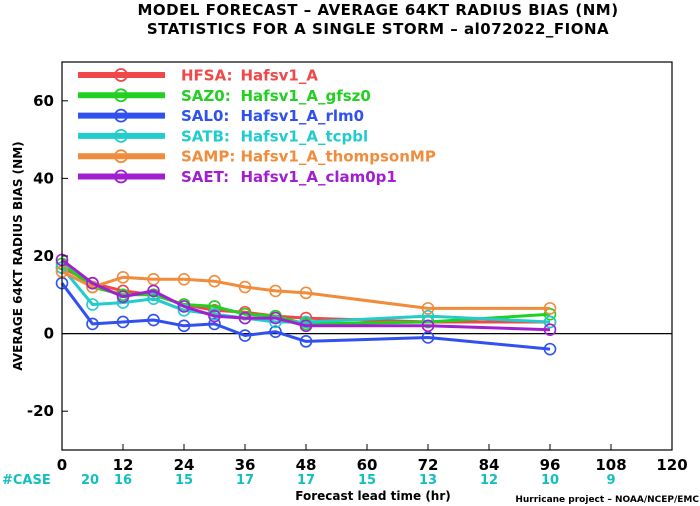 This screenshot has height=506, width=700. I want to click on y-tick-label: 60, so click(43, 101).